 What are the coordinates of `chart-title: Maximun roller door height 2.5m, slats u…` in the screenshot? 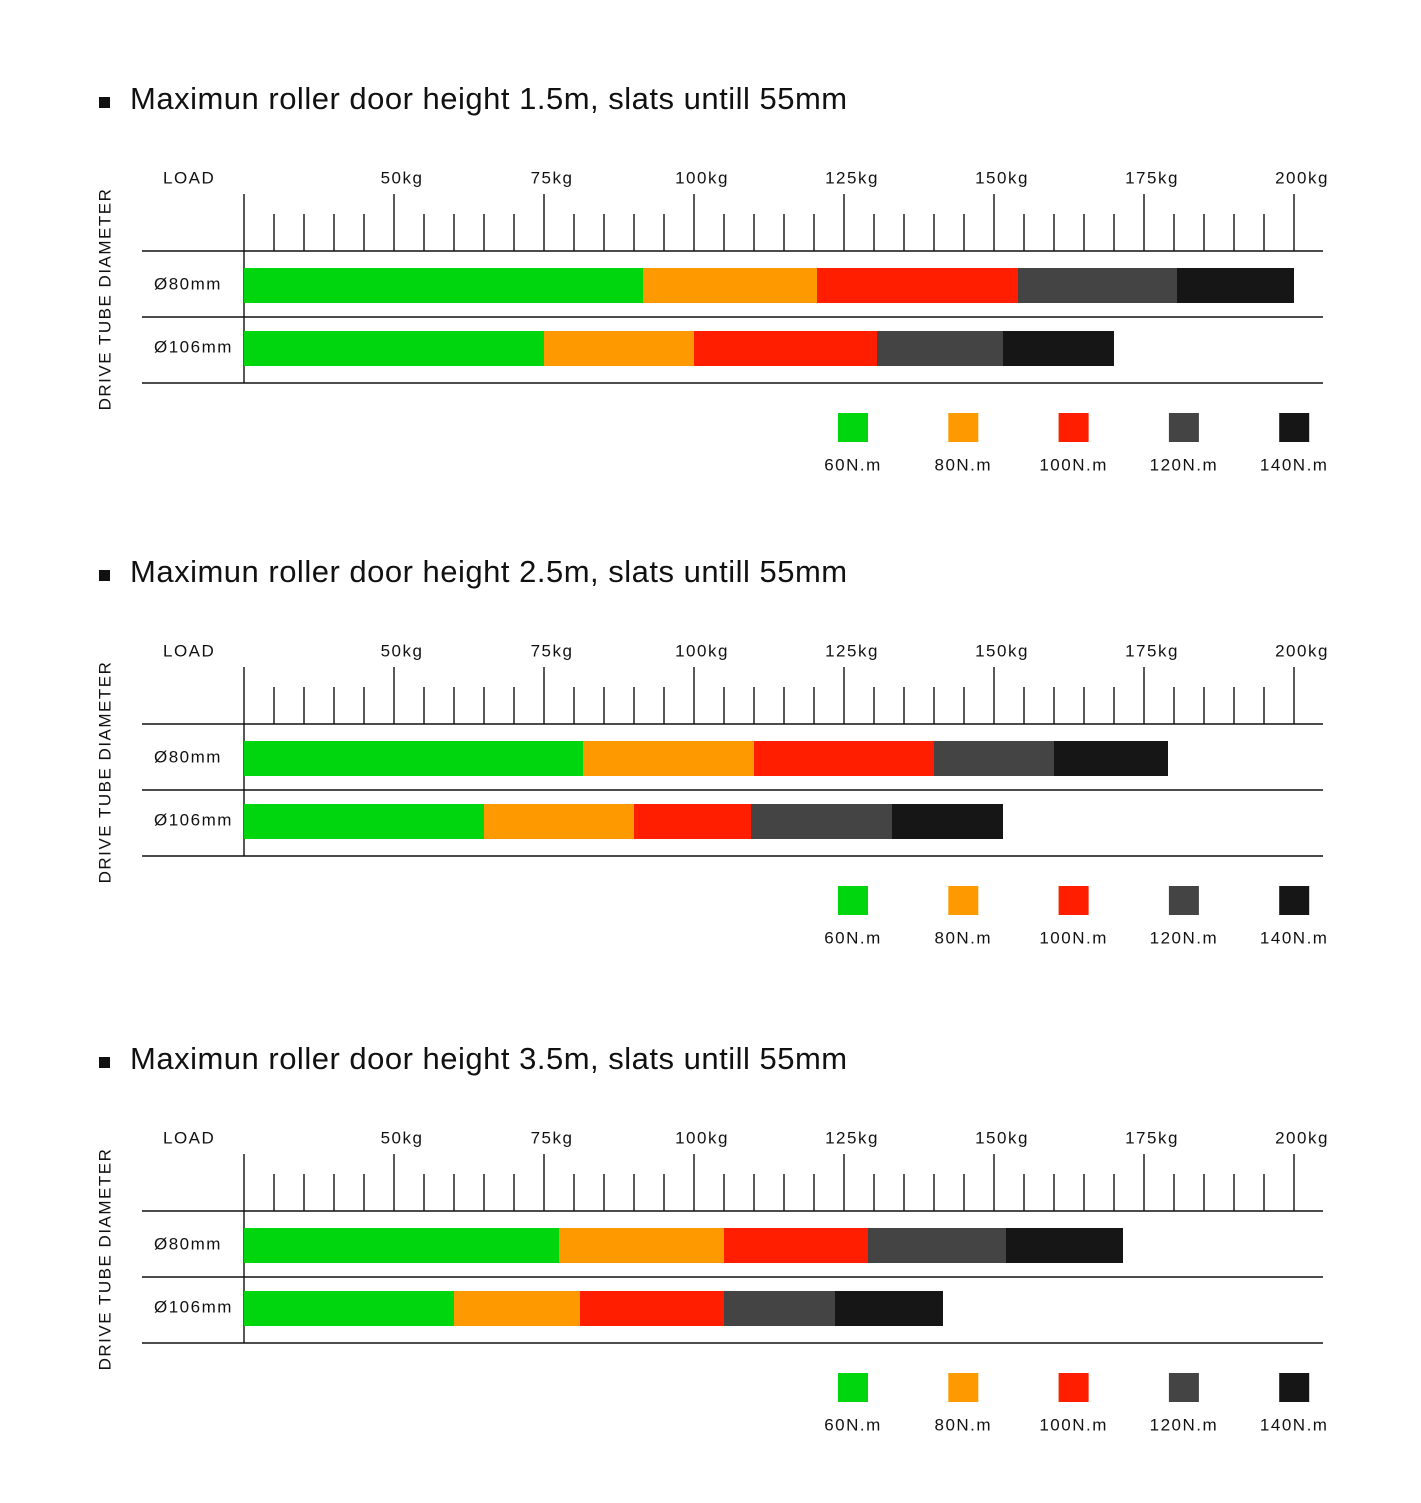 It's located at (489, 571).